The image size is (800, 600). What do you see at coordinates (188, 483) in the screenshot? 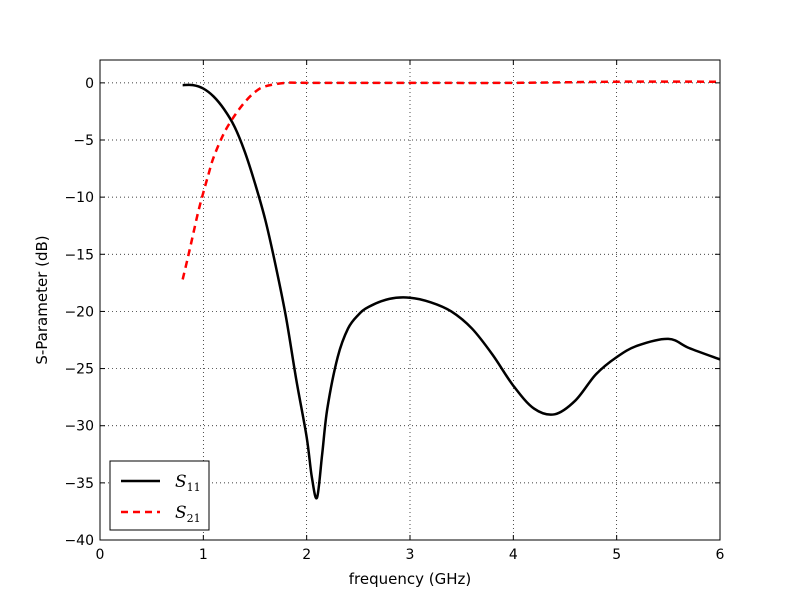
I see `legend-label-s11: S11` at bounding box center [188, 483].